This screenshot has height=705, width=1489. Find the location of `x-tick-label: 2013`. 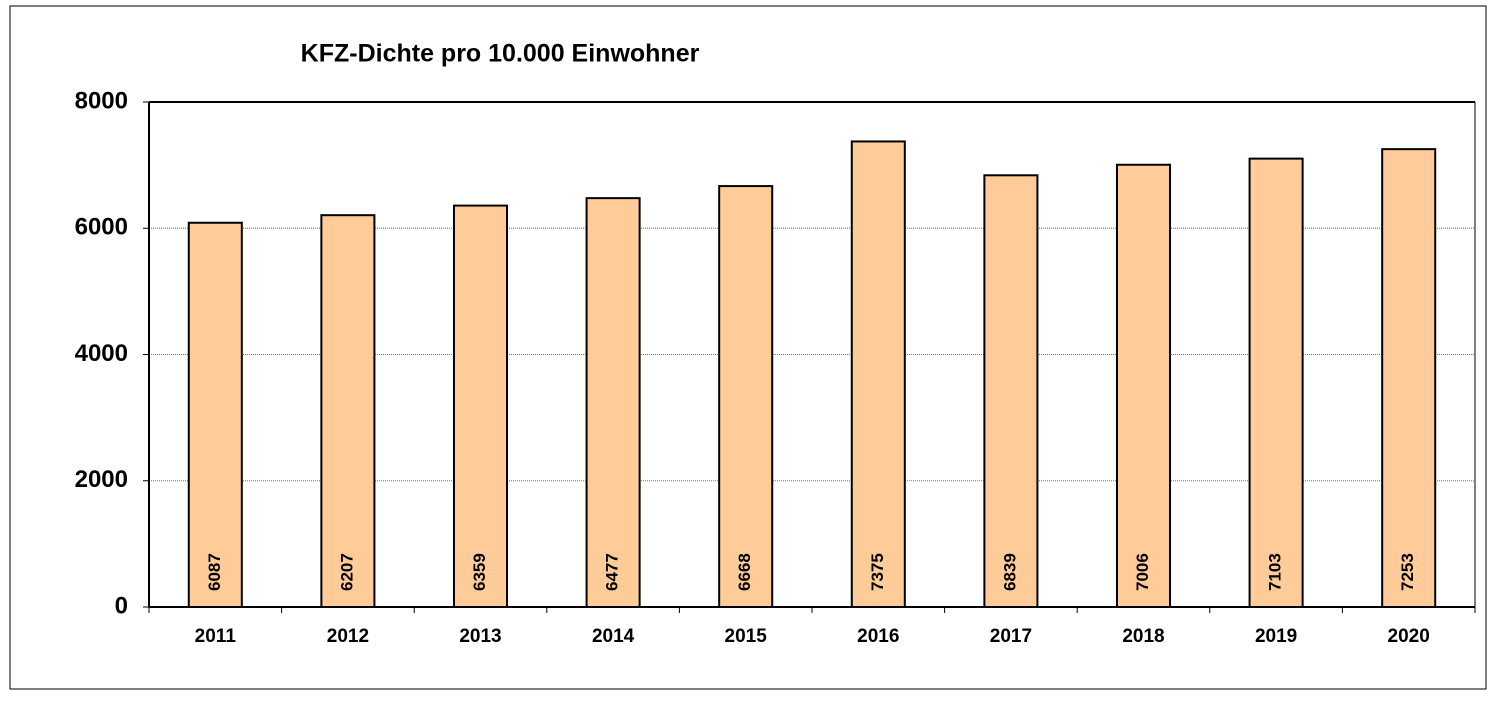

x-tick-label: 2013 is located at coordinates (480, 636).